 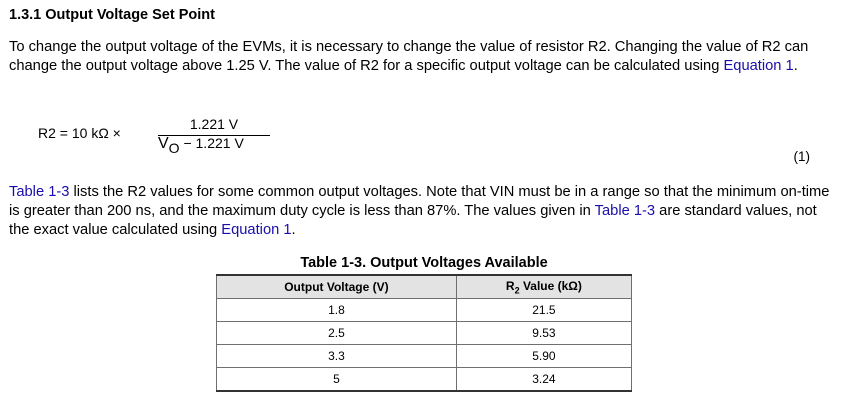 What do you see at coordinates (174, 148) in the screenshot?
I see `den-sub: O` at bounding box center [174, 148].